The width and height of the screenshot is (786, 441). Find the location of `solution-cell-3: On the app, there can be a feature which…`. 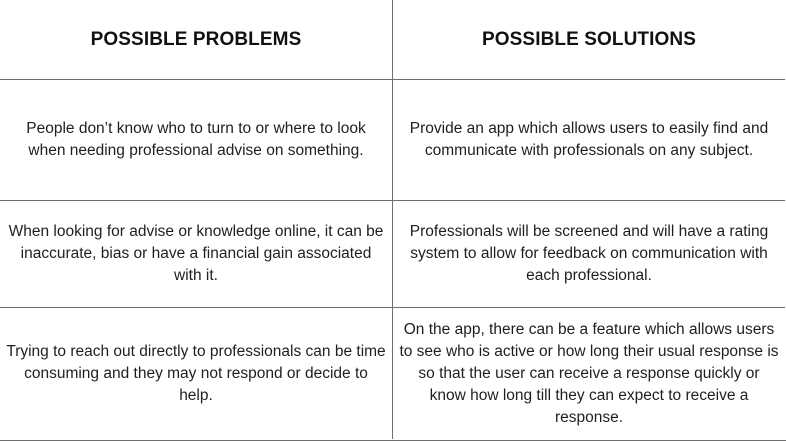

solution-cell-3: On the app, there can be a feature which… is located at coordinates (589, 373).